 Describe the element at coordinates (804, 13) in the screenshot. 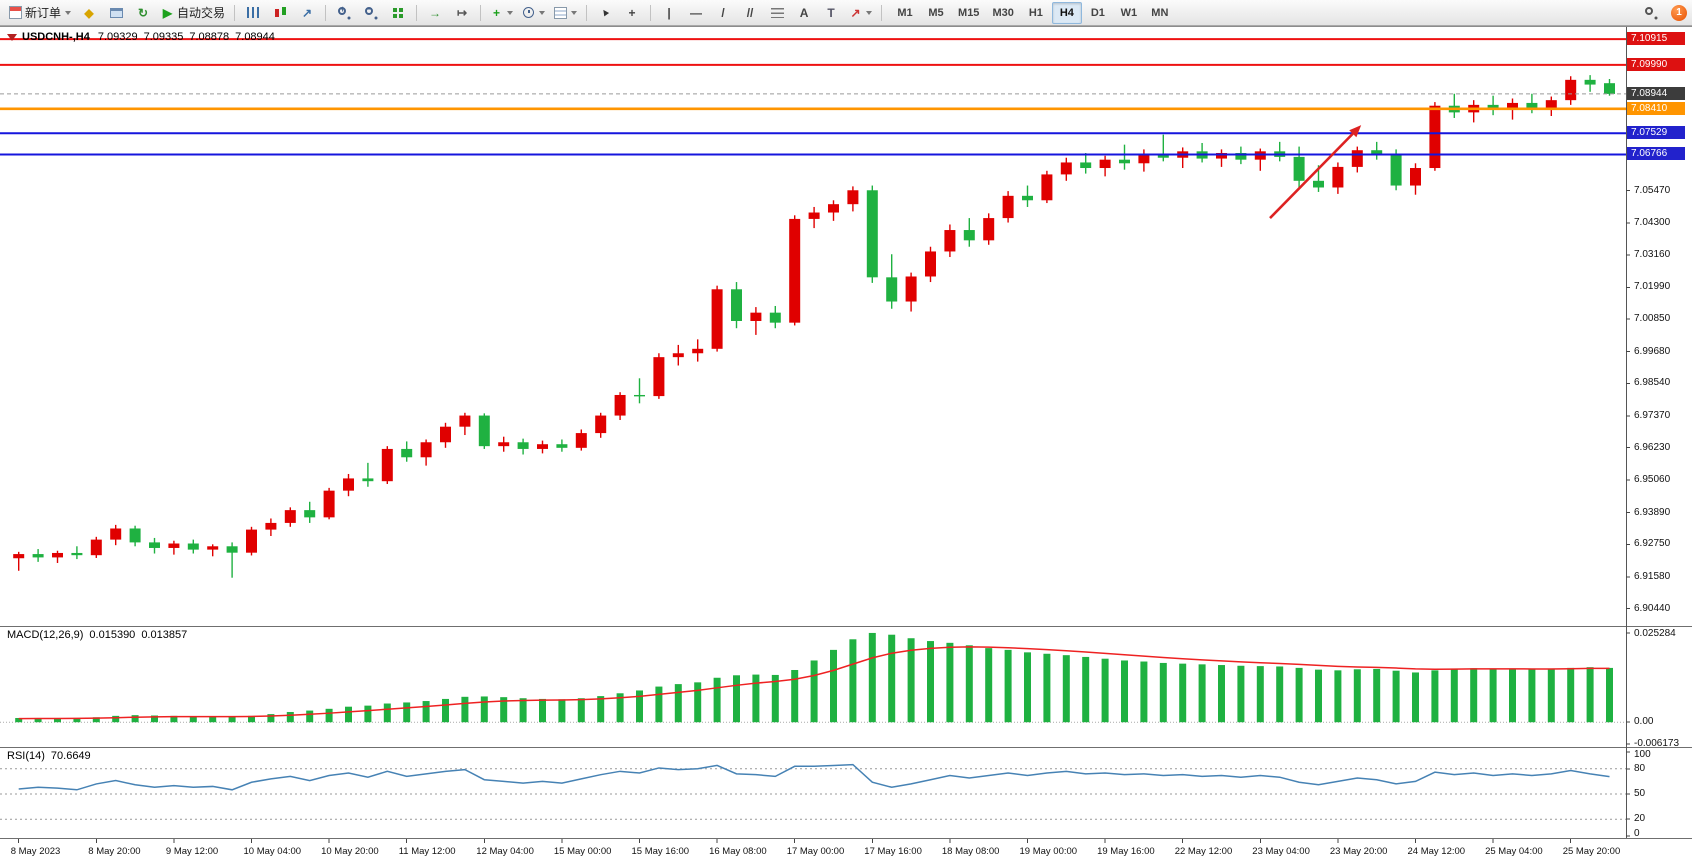

I see `text-tool-button: A` at that location.